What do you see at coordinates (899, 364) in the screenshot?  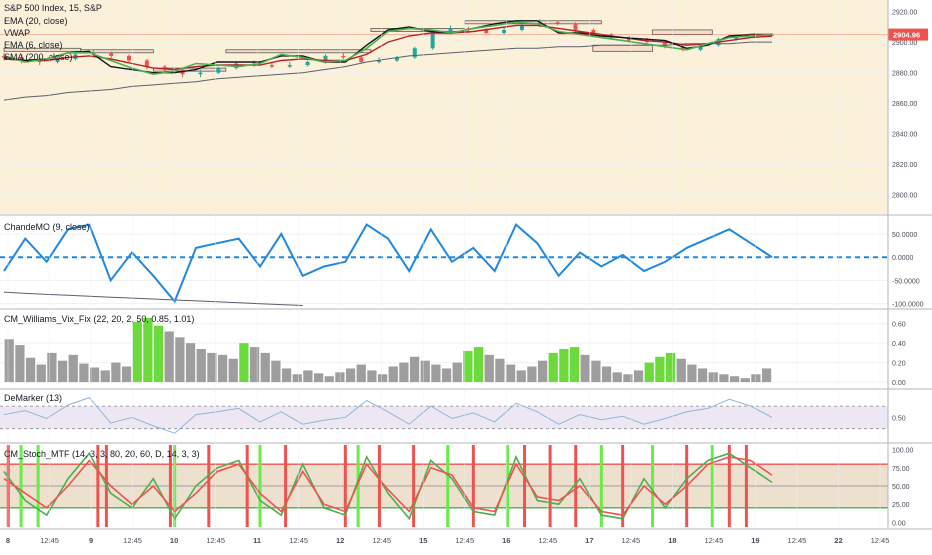 I see `vix-y-tick-2: 0.20` at bounding box center [899, 364].